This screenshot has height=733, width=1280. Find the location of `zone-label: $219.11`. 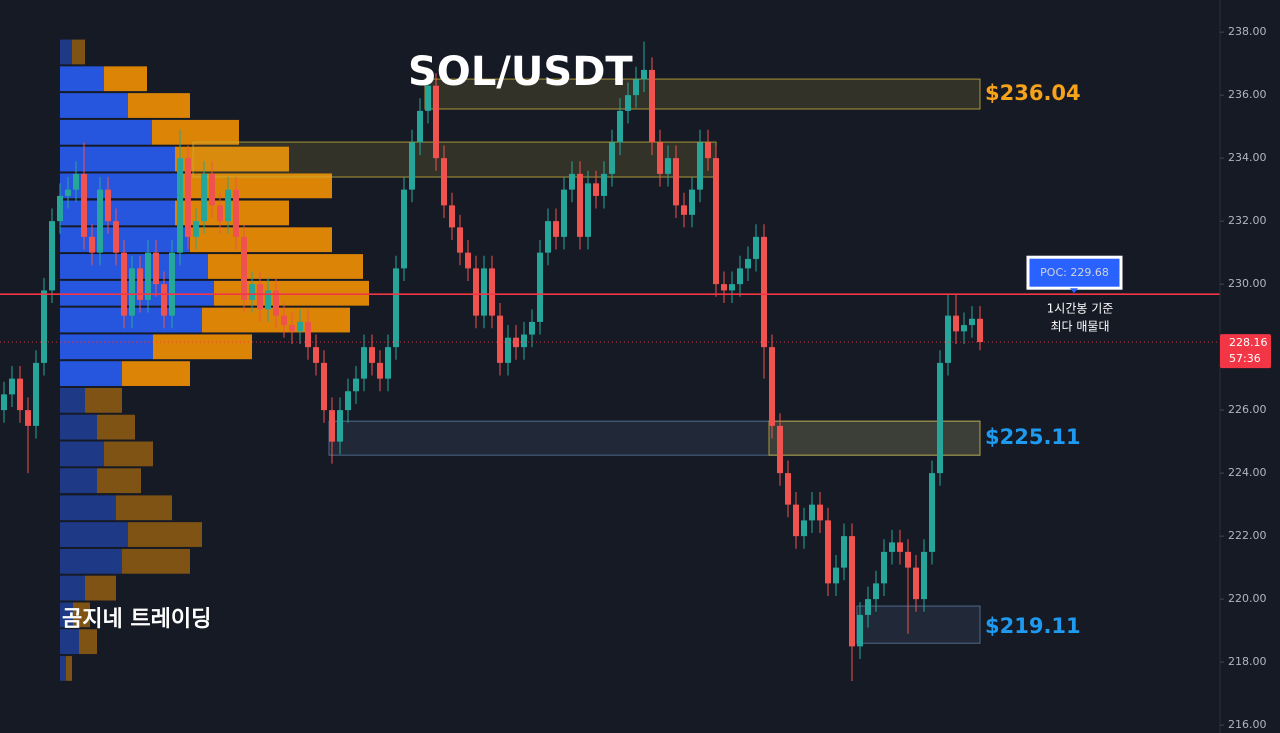

zone-label: $219.11 is located at coordinates (1033, 626).